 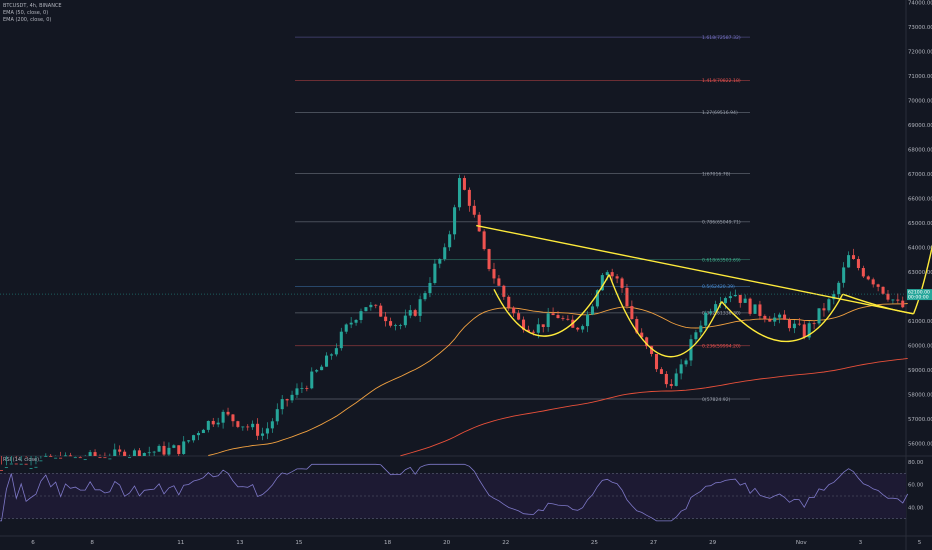 What do you see at coordinates (920, 249) in the screenshot?
I see `price-tick-label: 64000.00` at bounding box center [920, 249].